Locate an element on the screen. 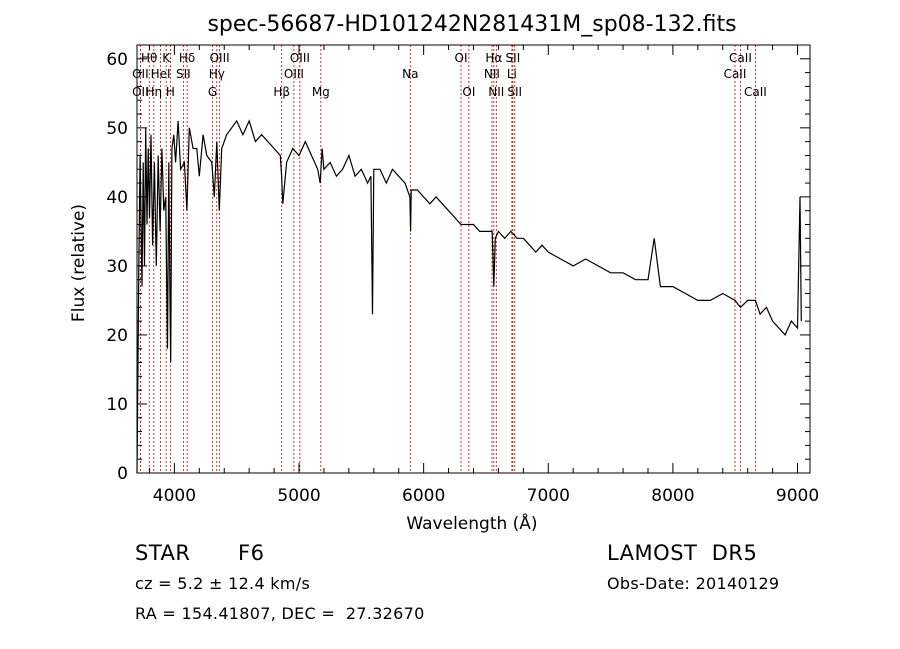 The height and width of the screenshot is (649, 900). spectral-line-label: Na is located at coordinates (410, 74).